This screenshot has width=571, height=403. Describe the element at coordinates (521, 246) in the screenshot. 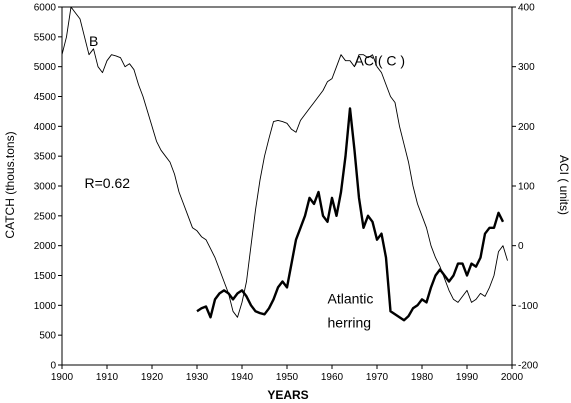

I see `right-y-tick-label: 0` at that location.